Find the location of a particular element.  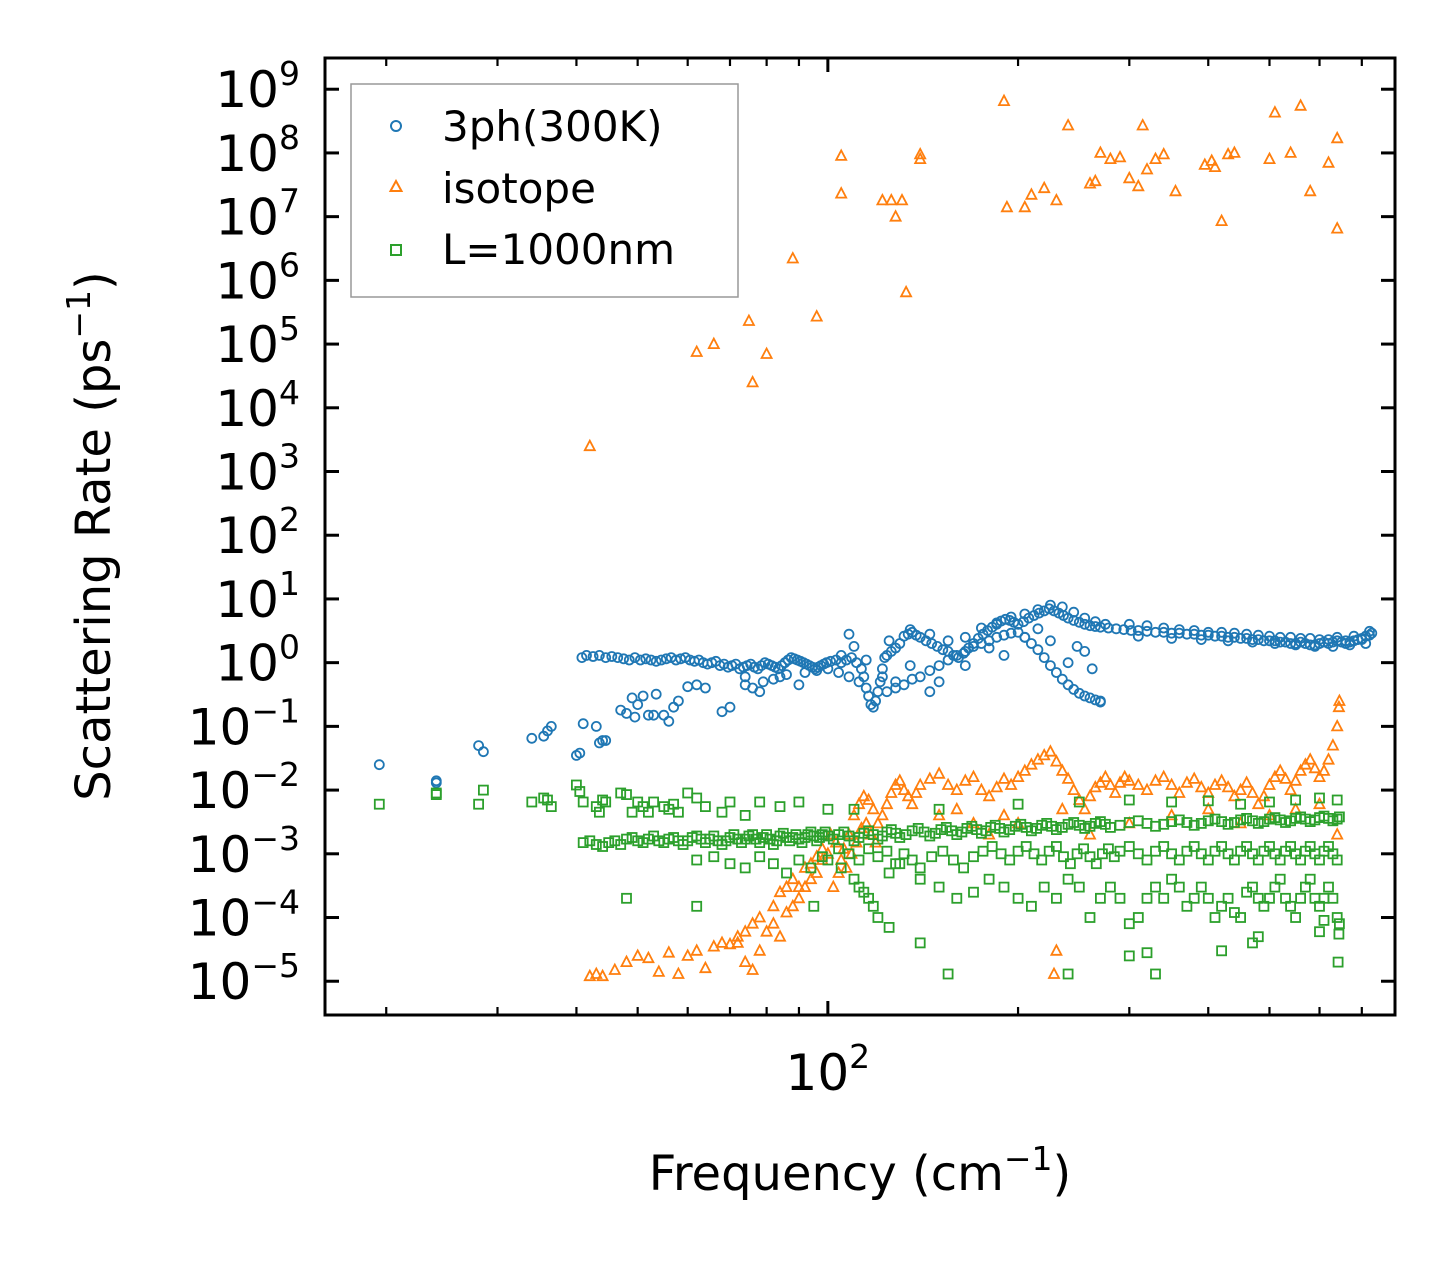

y-tick-label: 10⁷ is located at coordinates (257, 214).